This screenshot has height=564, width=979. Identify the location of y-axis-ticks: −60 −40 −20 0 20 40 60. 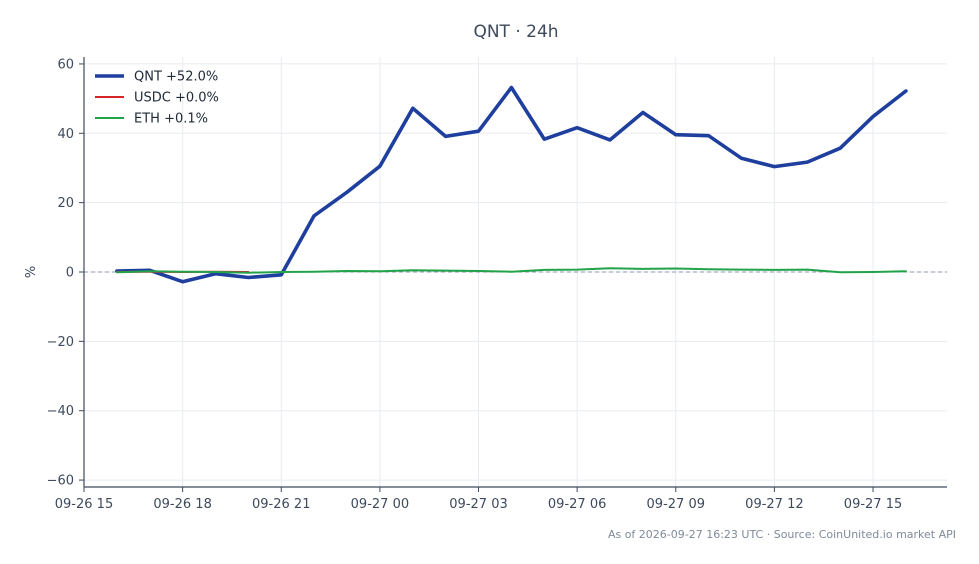
(65, 273).